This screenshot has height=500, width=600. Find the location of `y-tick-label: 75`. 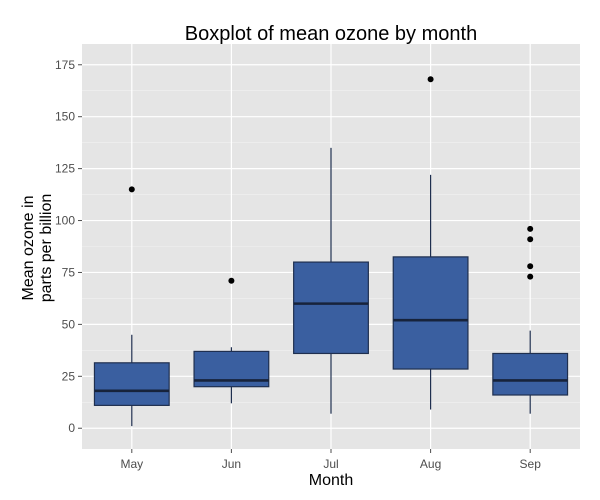

y-tick-label: 75 is located at coordinates (69, 272).